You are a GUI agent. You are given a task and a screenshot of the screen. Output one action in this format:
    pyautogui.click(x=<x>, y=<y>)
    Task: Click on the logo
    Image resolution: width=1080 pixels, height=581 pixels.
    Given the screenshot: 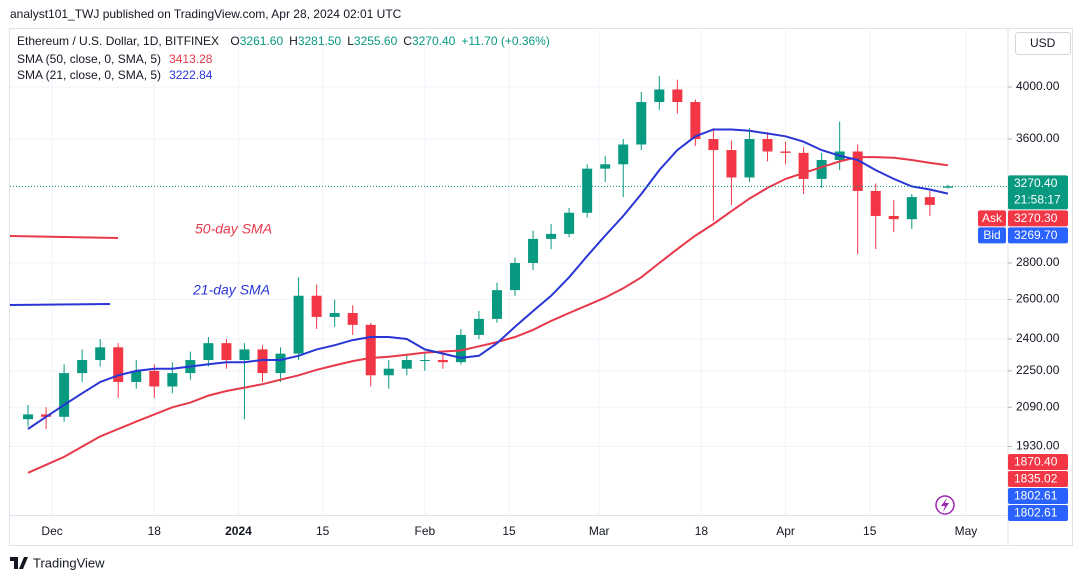 What is the action you would take?
    pyautogui.click(x=19, y=563)
    